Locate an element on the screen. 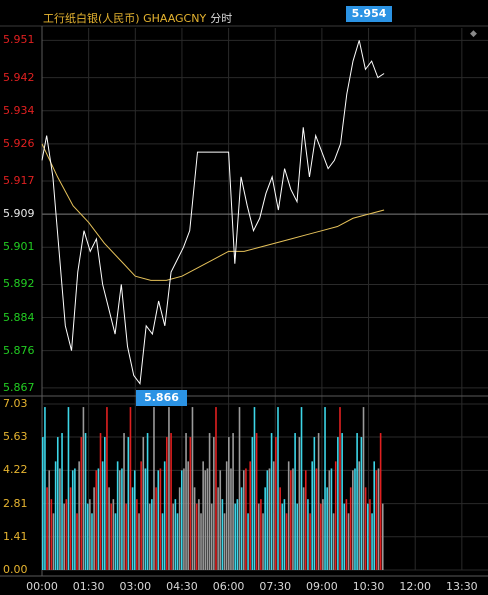 This screenshot has height=595, width=488. time-tick-label: 13:30 is located at coordinates (461, 586).